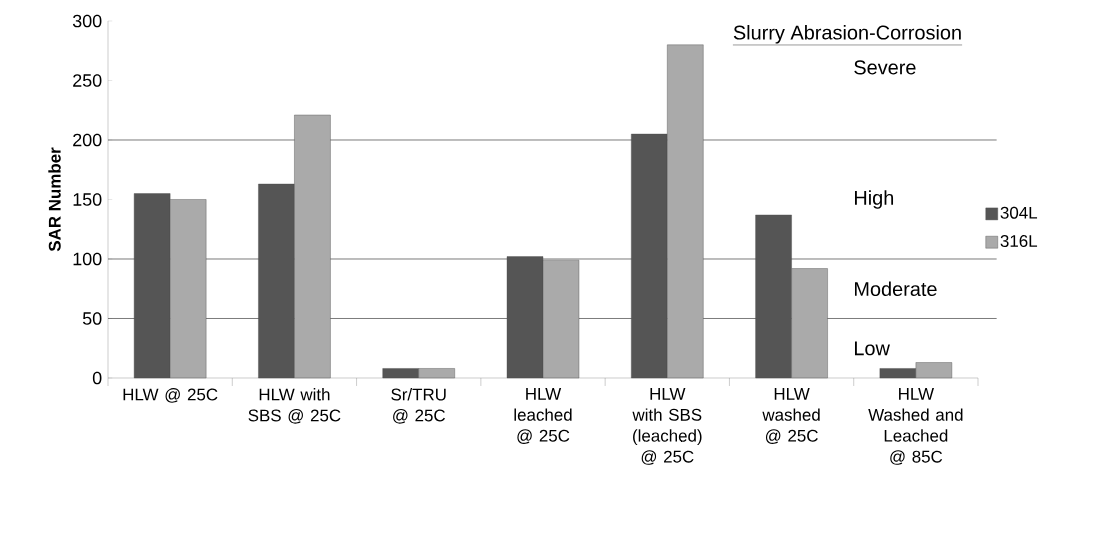 The width and height of the screenshot is (1099, 555). What do you see at coordinates (1019, 241) in the screenshot?
I see `legend-label: 316L` at bounding box center [1019, 241].